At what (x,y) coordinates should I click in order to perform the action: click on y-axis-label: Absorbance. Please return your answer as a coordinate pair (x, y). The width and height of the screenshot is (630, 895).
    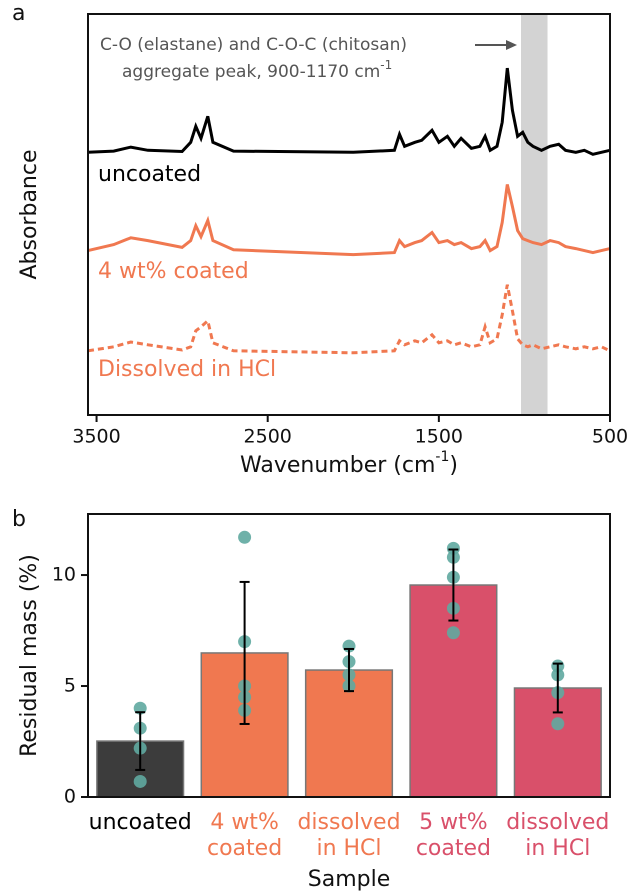
    Looking at the image, I should click on (29, 214).